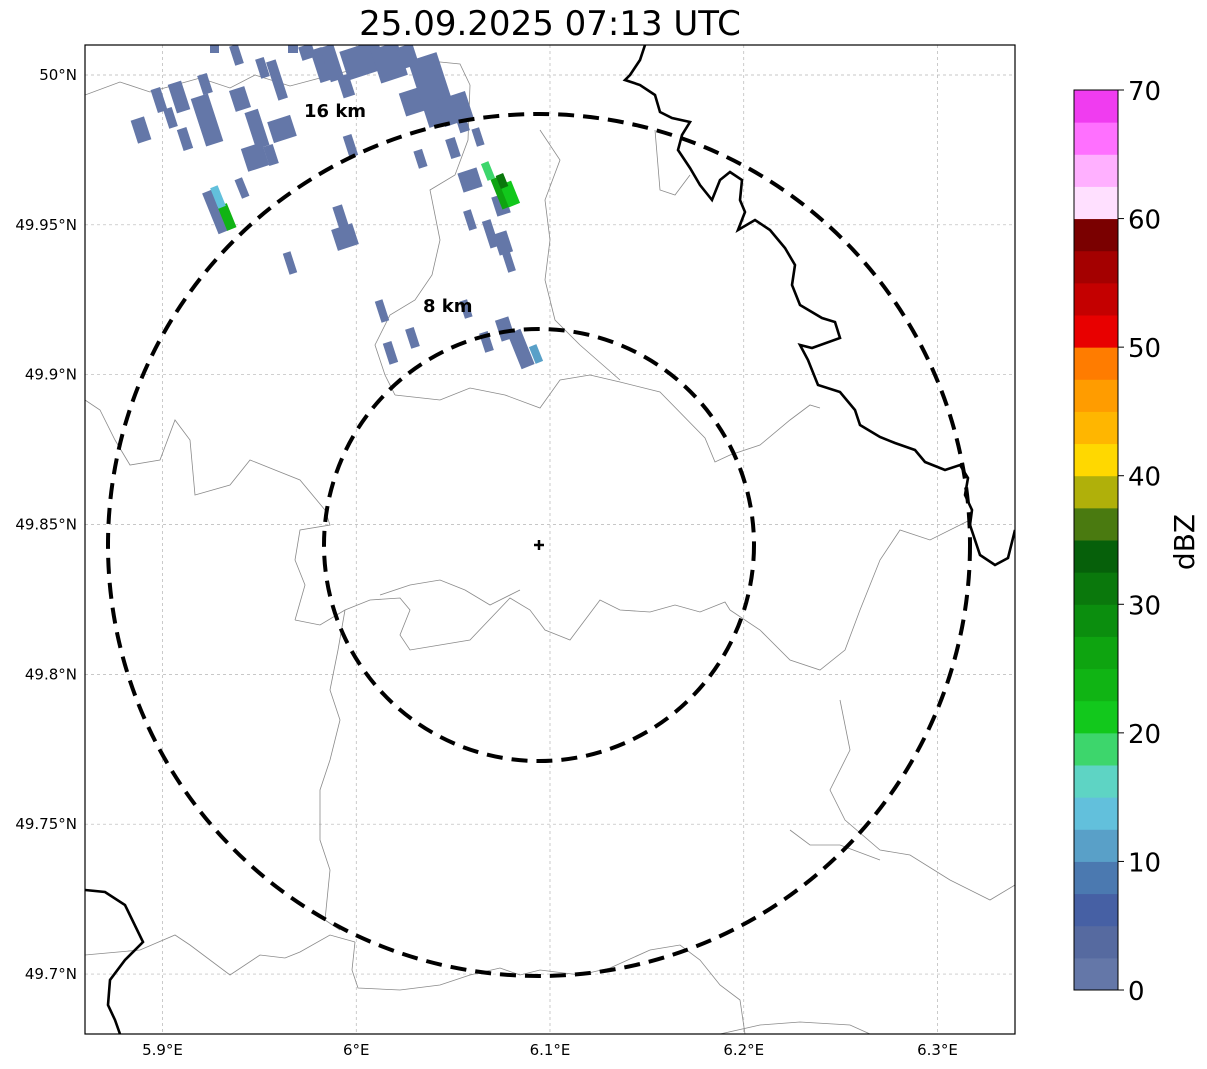 The width and height of the screenshot is (1207, 1069). Describe the element at coordinates (162, 1050) in the screenshot. I see `lon-tick-label: 5.9°E` at that location.